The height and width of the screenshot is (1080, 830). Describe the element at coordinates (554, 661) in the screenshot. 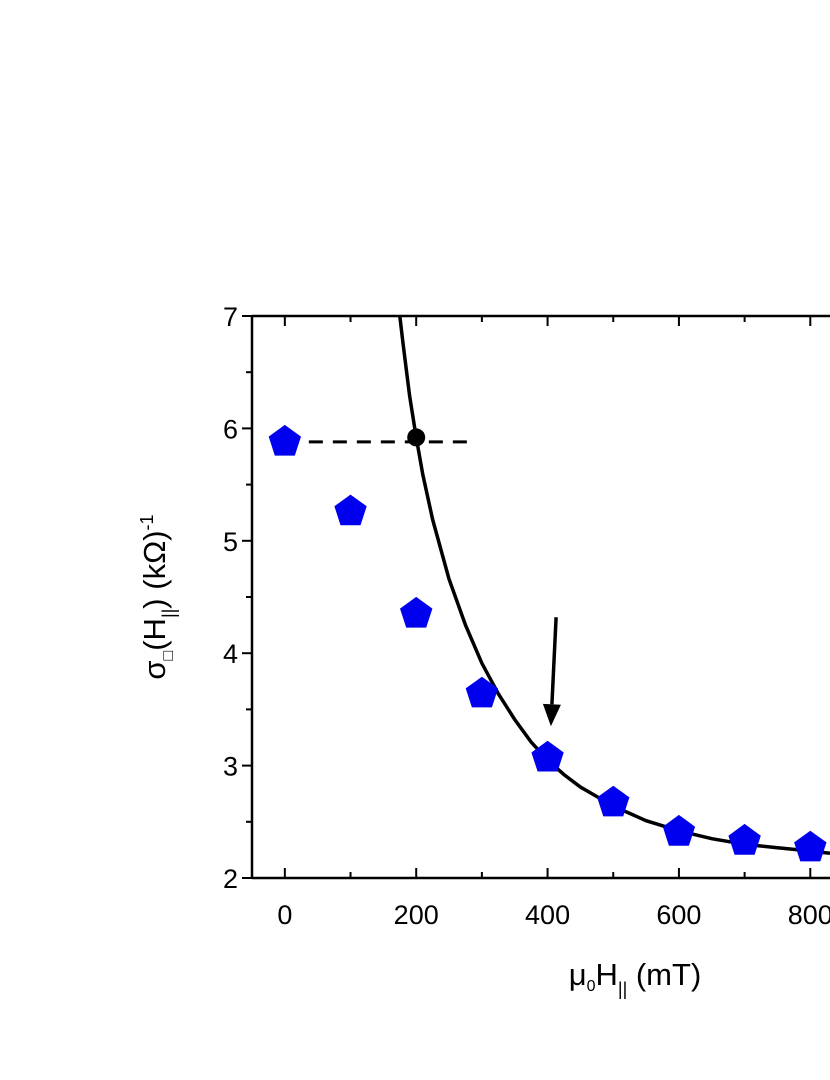

I see `arrow-shaft` at that location.